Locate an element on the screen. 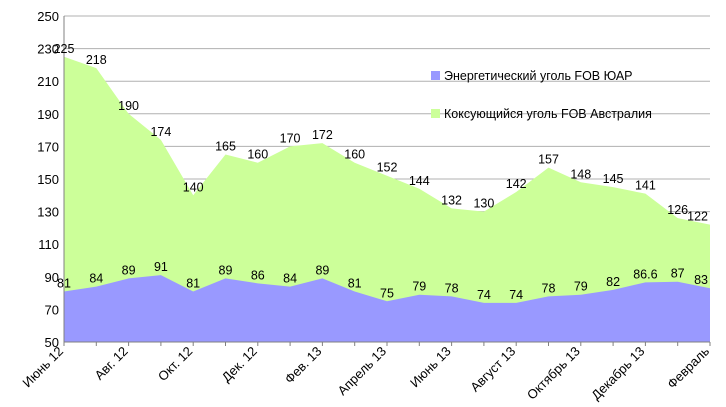  y-tick-label: 170 is located at coordinates (48, 146).